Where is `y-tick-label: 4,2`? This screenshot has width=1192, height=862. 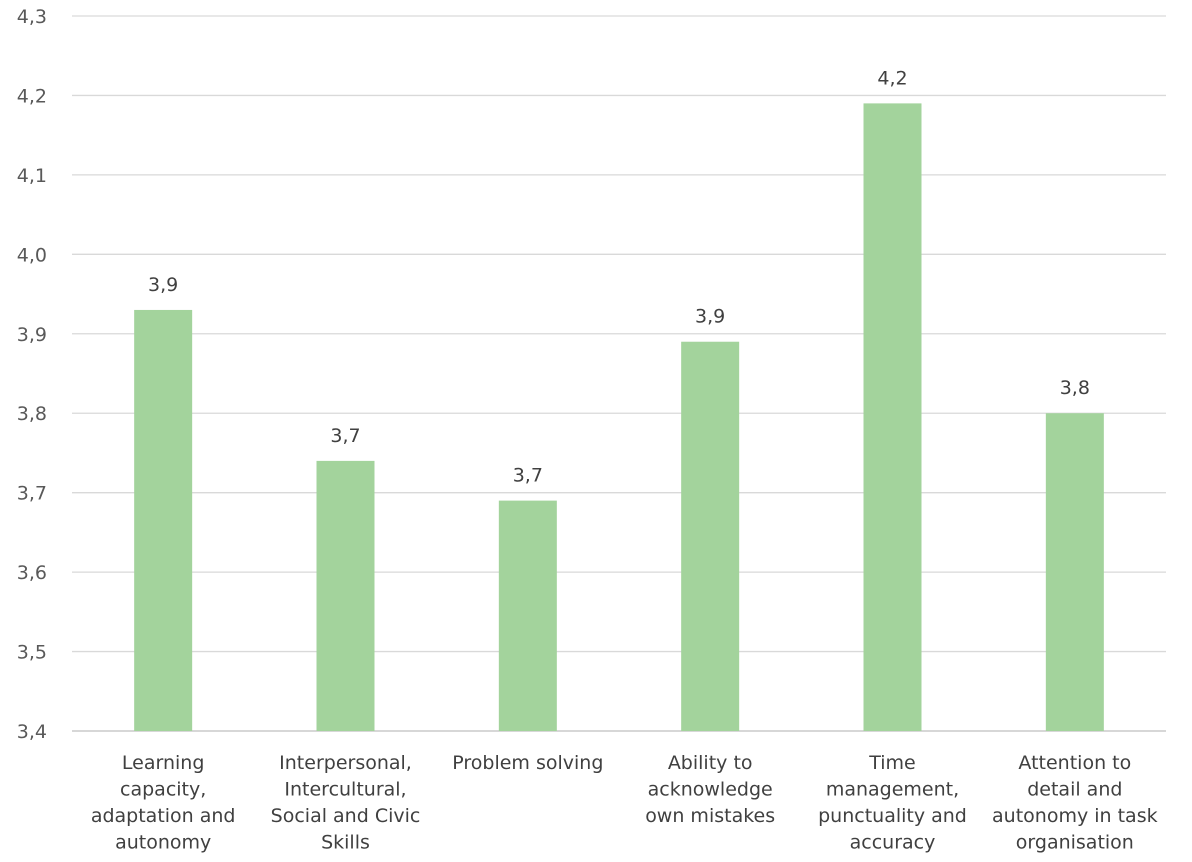 y-tick-label: 4,2 is located at coordinates (32, 96).